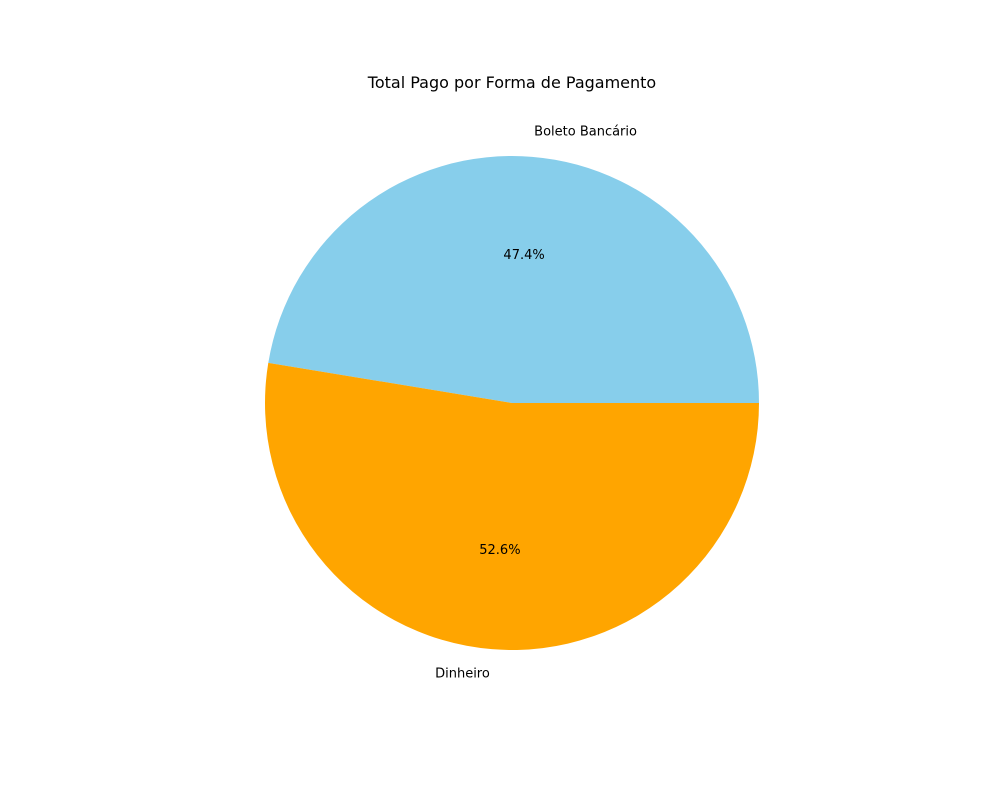 This screenshot has height=804, width=1000. What do you see at coordinates (523, 255) in the screenshot?
I see `slice-pct-label-0: 47.4%` at bounding box center [523, 255].